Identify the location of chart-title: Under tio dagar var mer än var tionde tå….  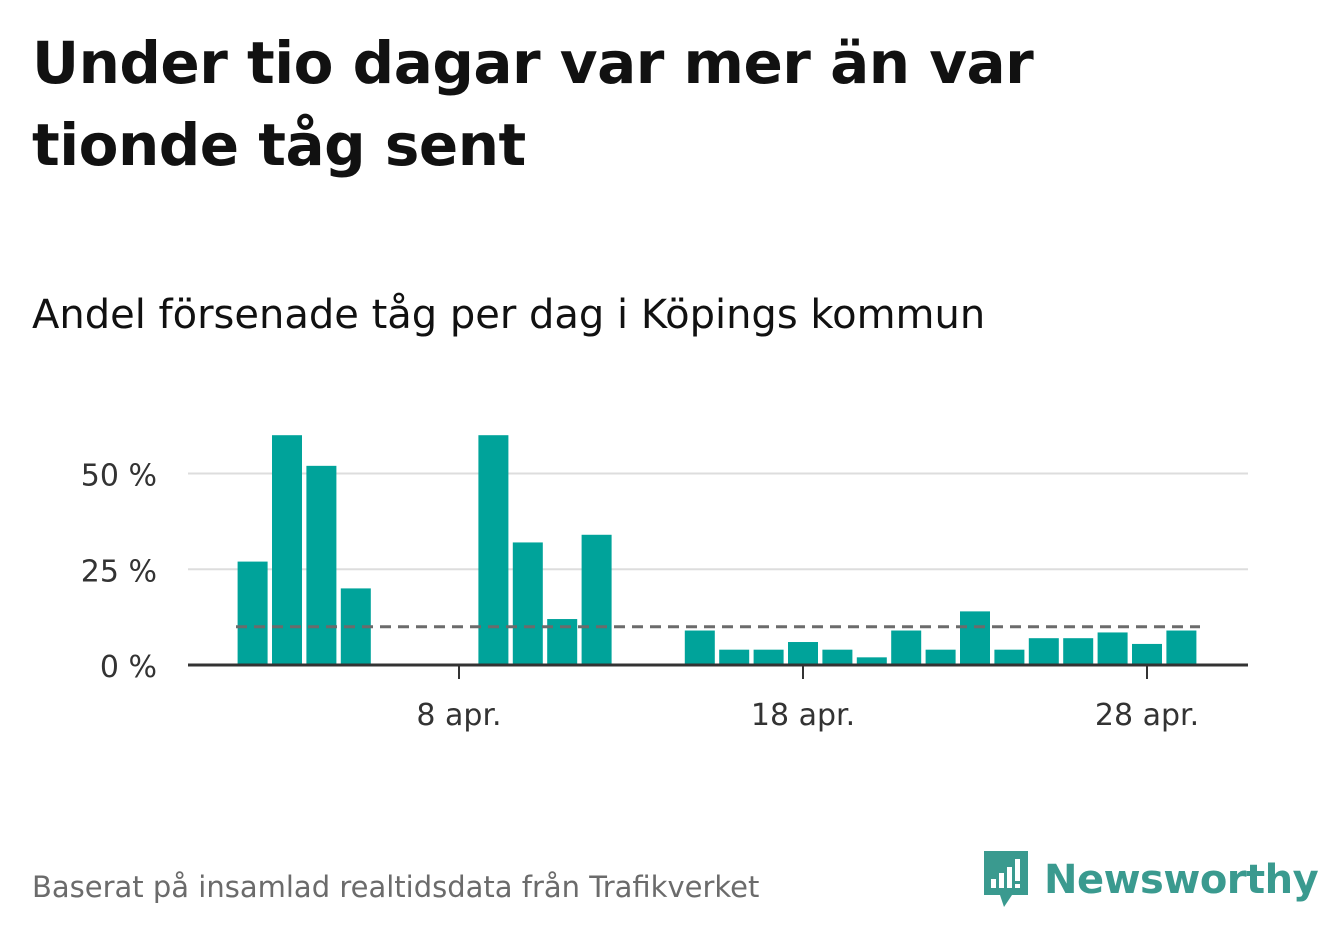
(533, 104).